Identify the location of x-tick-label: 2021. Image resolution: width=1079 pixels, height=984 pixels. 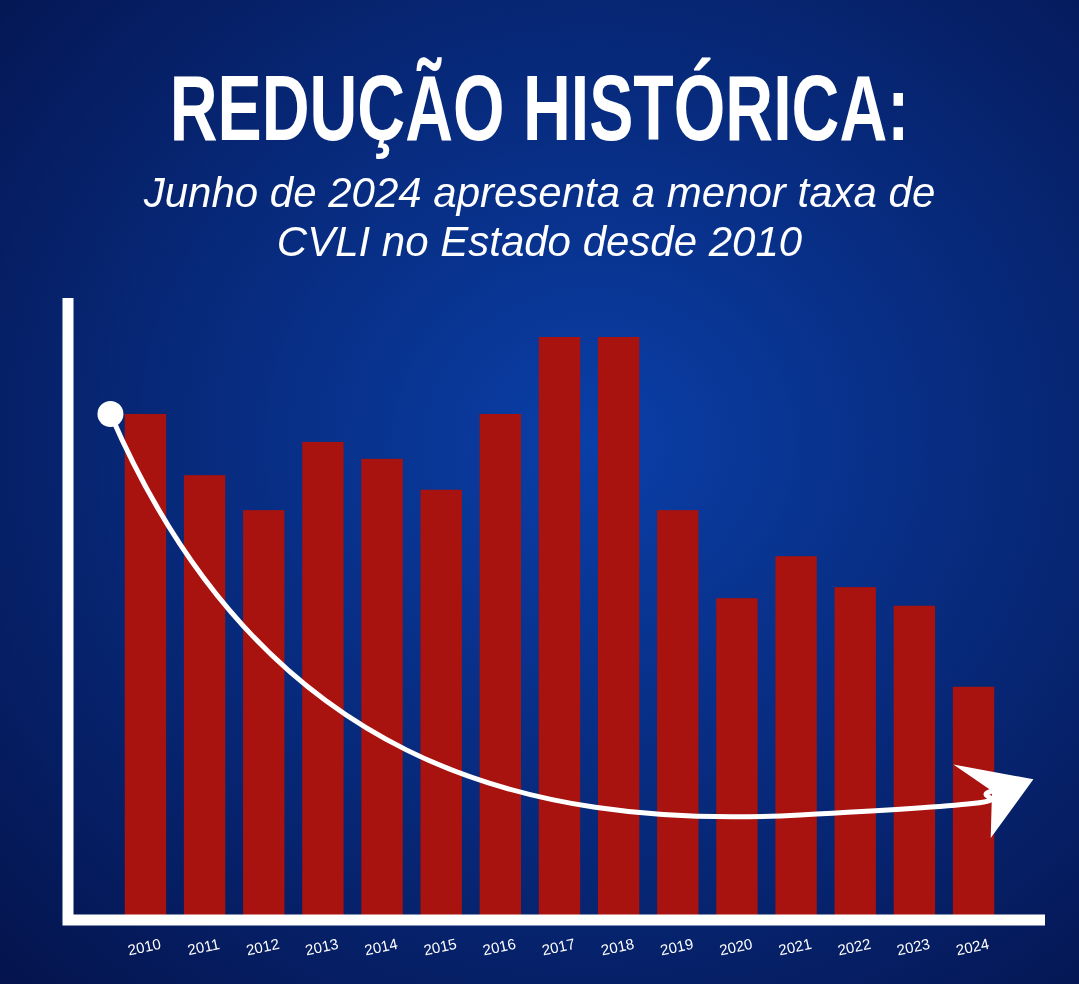
(795, 946).